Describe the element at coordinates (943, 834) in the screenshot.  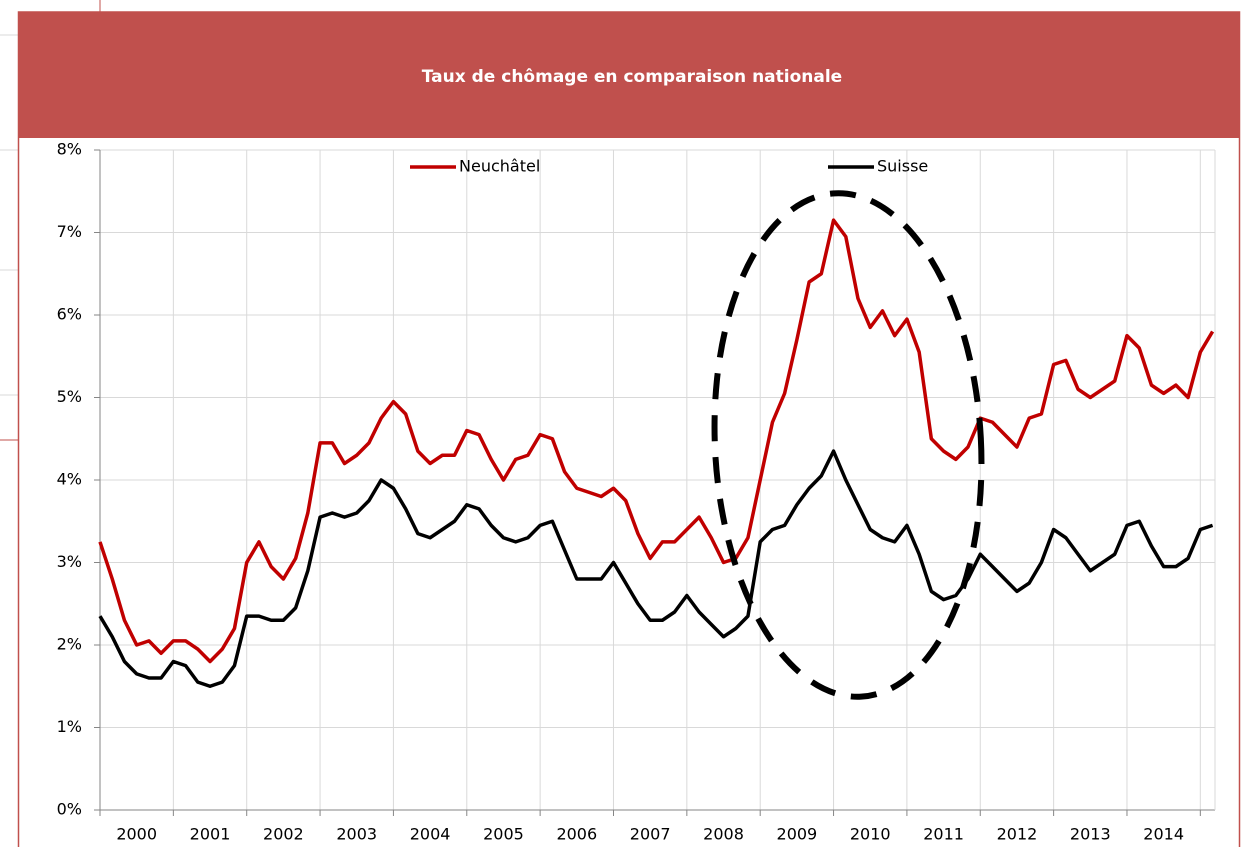
I see `x-tick-label: 2011` at that location.